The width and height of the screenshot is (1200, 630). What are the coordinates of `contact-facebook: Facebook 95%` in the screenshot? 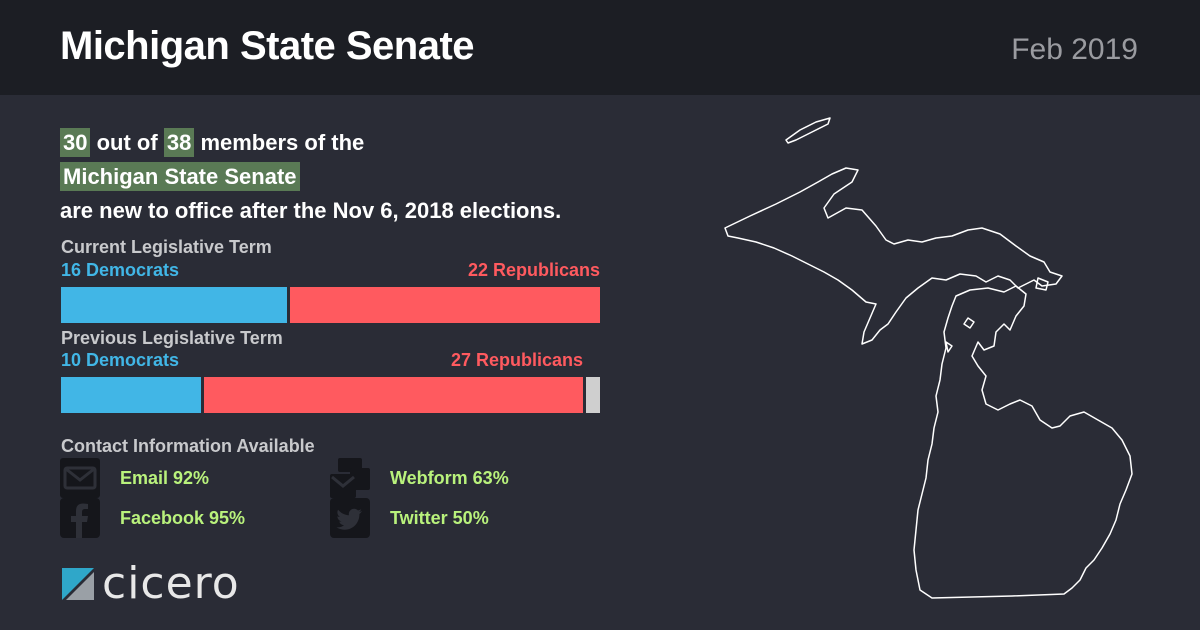 It's located at (152, 518).